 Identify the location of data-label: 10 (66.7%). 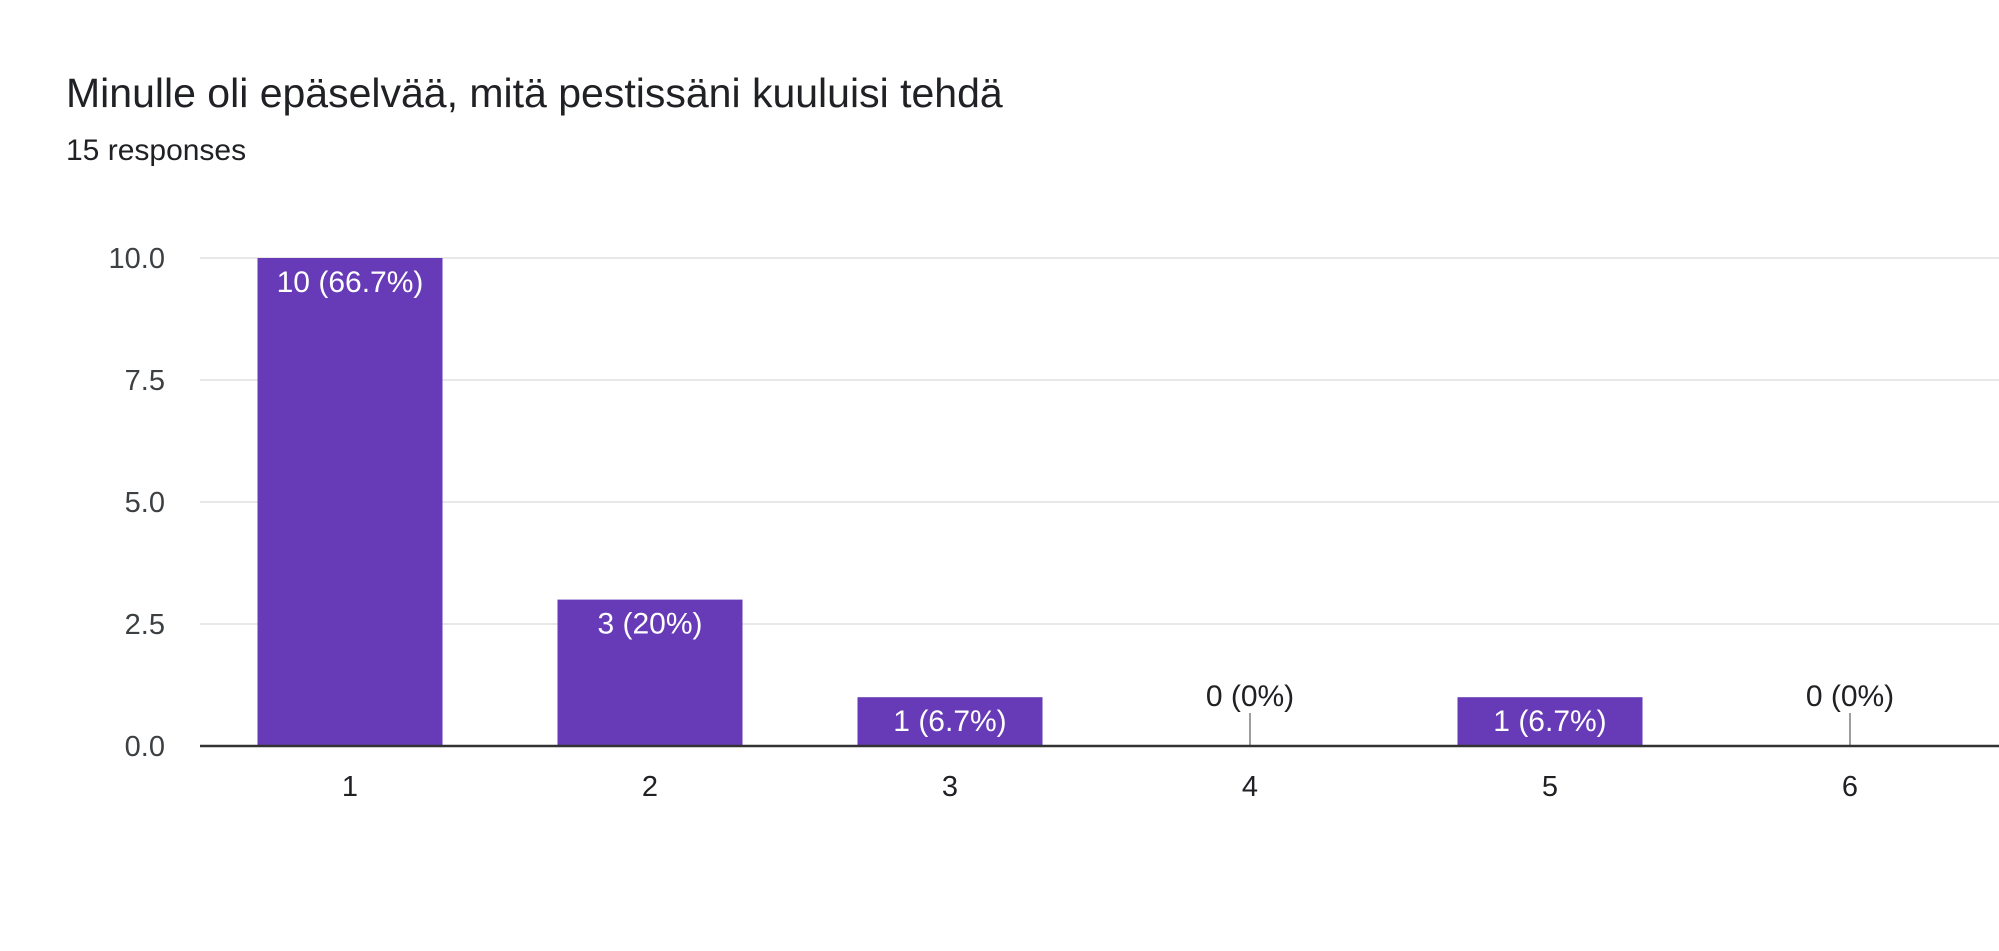
(350, 282).